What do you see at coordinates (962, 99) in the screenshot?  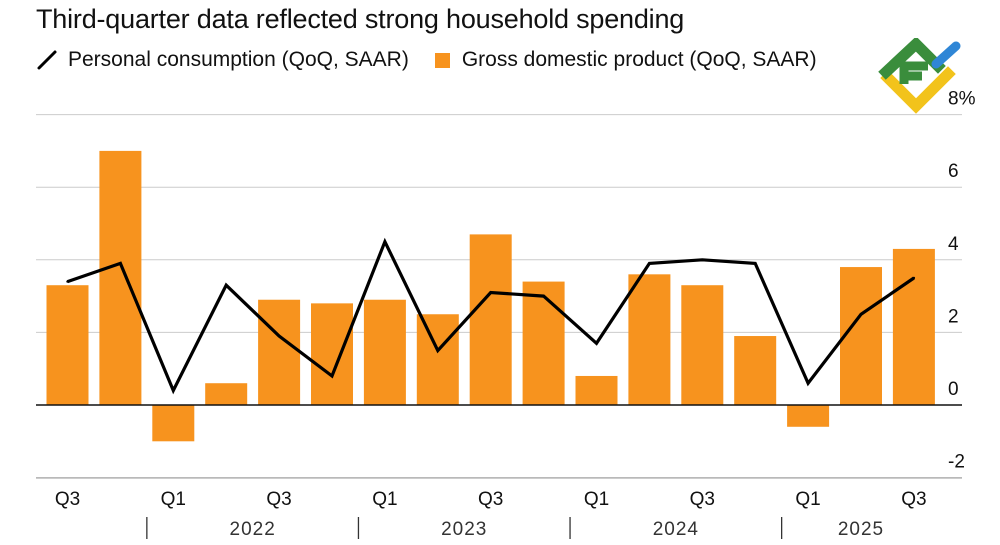 I see `y-tick-label: 8%` at bounding box center [962, 99].